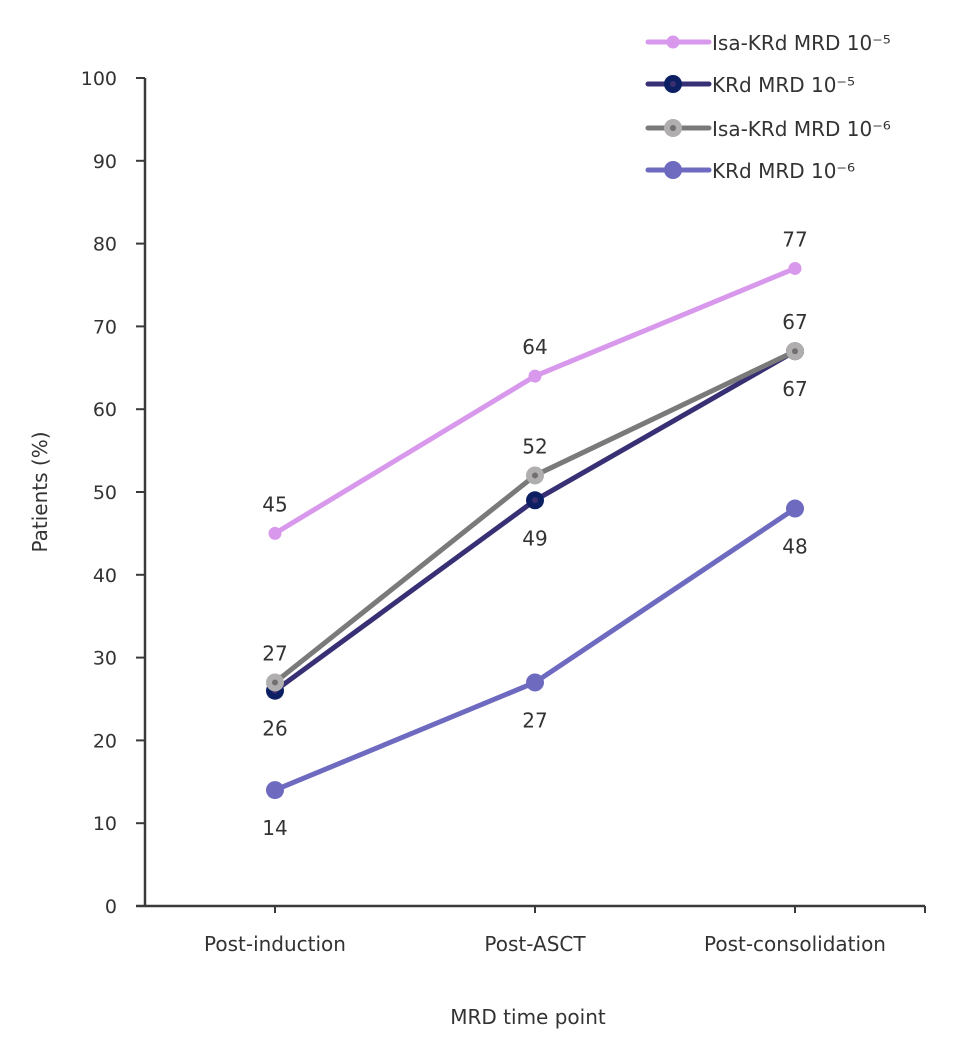 The image size is (953, 1050). What do you see at coordinates (534, 347) in the screenshot?
I see `data-label: 64` at bounding box center [534, 347].